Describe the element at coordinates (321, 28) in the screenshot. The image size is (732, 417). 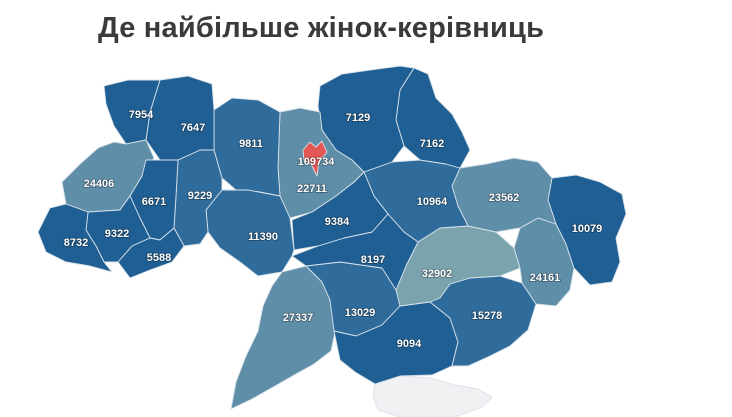
I see `map-title: Де найбільше жінок-керівниць` at that location.